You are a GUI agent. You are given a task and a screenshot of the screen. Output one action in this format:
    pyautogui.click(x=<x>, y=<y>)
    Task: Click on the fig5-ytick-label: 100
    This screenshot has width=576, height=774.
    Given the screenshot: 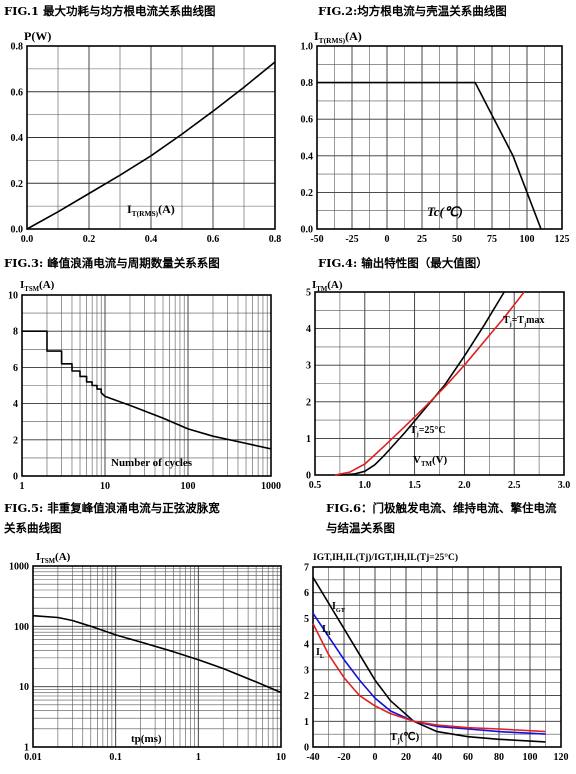 What is the action you would take?
    pyautogui.click(x=21, y=627)
    